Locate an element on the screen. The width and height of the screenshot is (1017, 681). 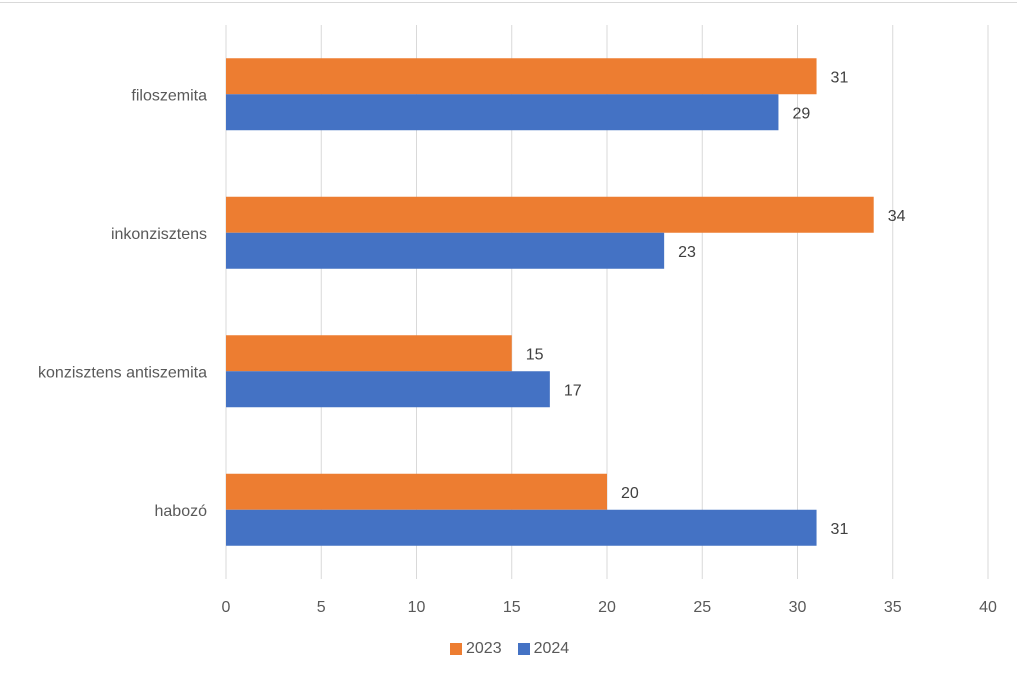
legend-item-2024: 2024 is located at coordinates (543, 649).